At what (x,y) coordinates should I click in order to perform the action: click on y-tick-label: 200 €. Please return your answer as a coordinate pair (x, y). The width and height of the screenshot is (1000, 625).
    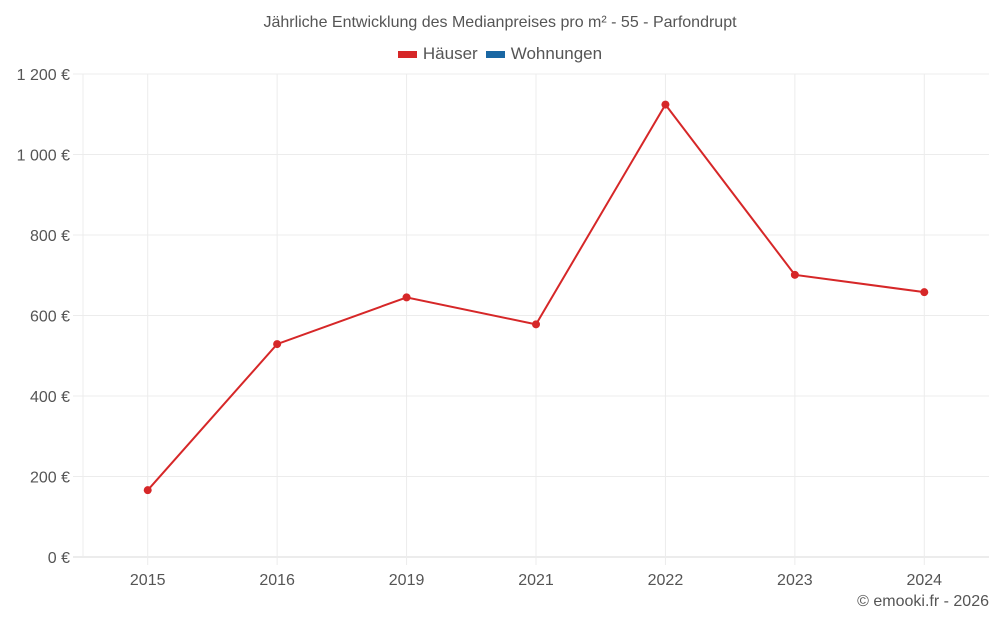
    Looking at the image, I should click on (50, 478).